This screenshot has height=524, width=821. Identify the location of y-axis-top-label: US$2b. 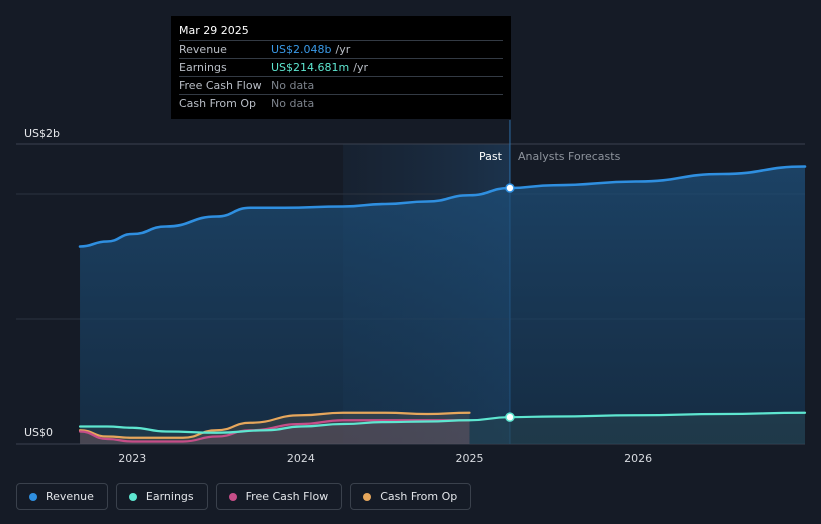
(42, 133).